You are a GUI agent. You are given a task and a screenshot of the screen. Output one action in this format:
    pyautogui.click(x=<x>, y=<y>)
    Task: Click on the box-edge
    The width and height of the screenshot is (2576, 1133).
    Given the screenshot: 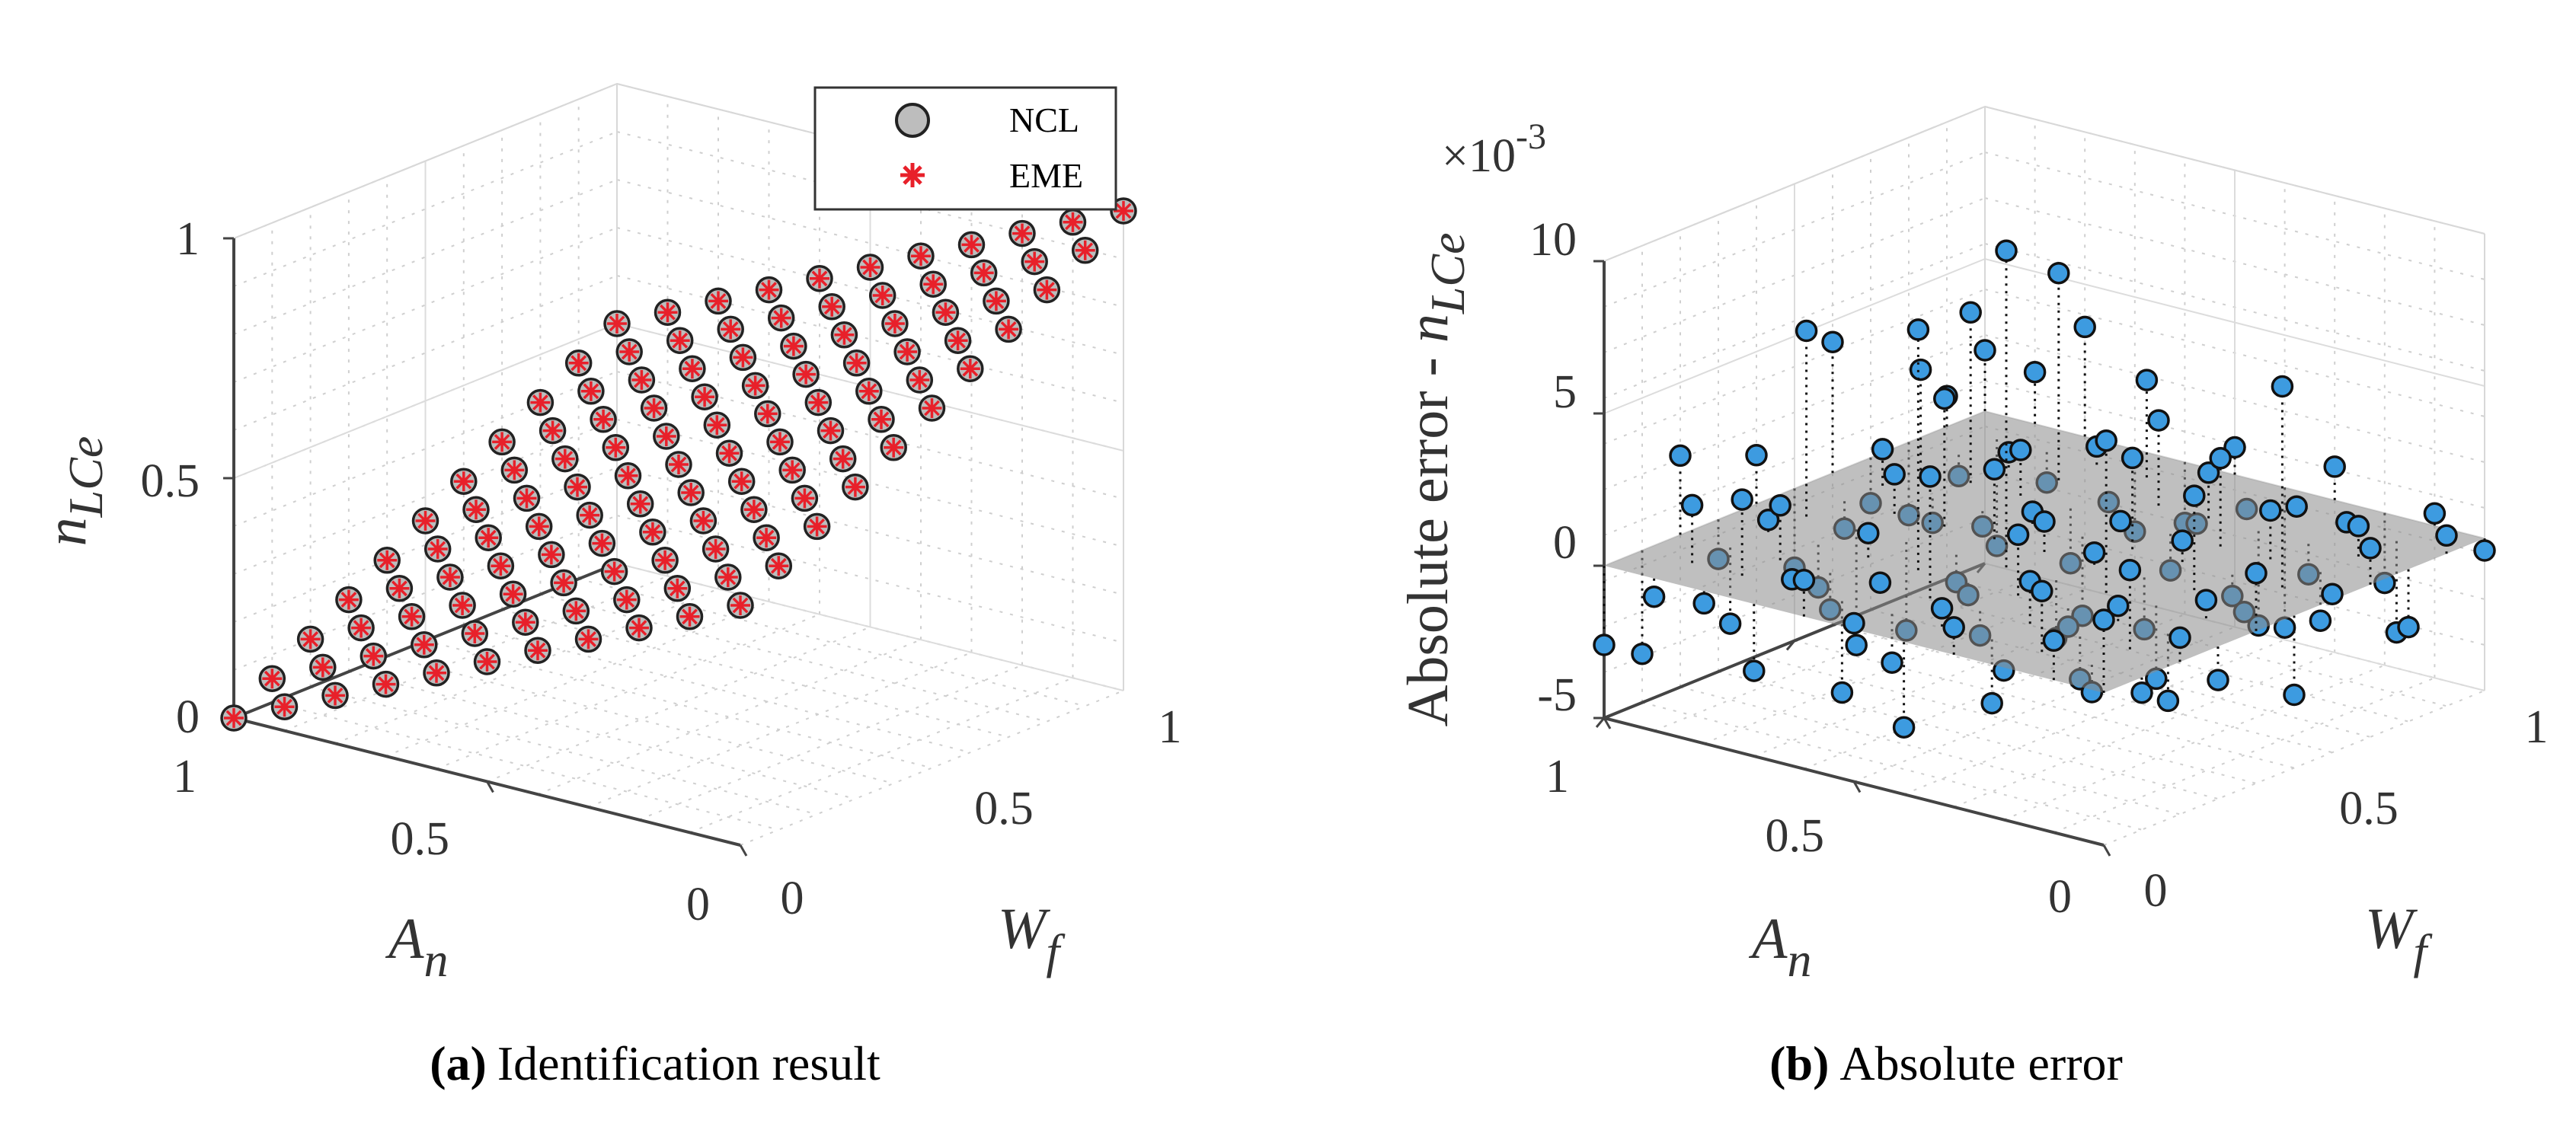 What is the action you would take?
    pyautogui.click(x=2235, y=170)
    